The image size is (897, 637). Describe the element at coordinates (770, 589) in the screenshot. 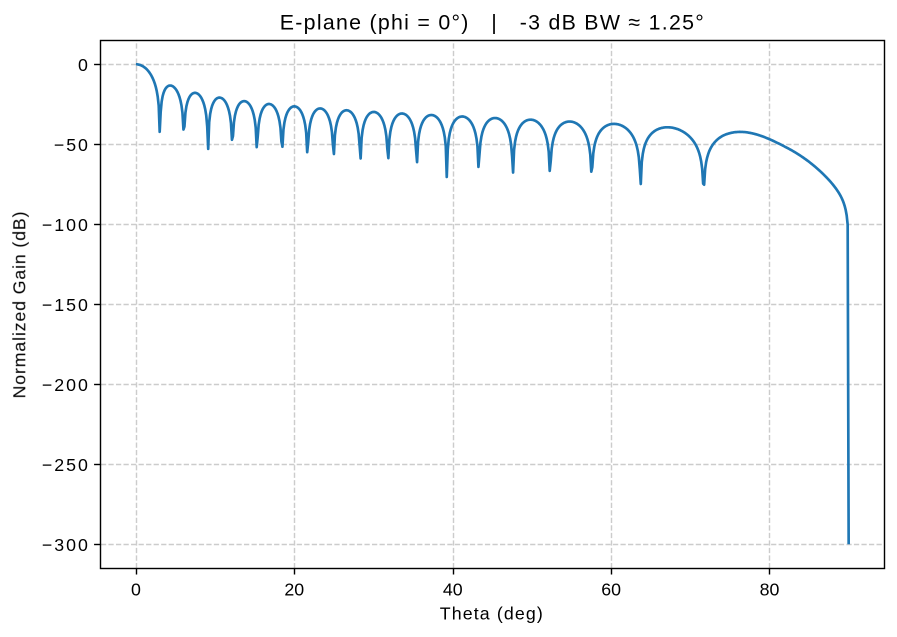

I see `svg-text: 80` at that location.